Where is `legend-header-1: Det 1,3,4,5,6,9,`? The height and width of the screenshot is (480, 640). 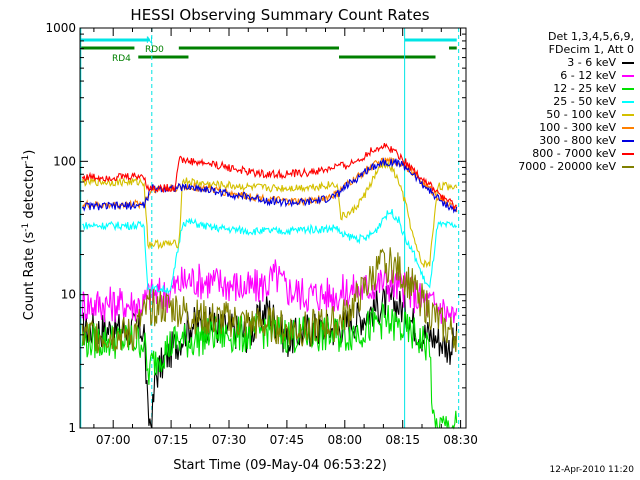
legend-header-1: Det 1,3,4,5,6,9, is located at coordinates (590, 36).